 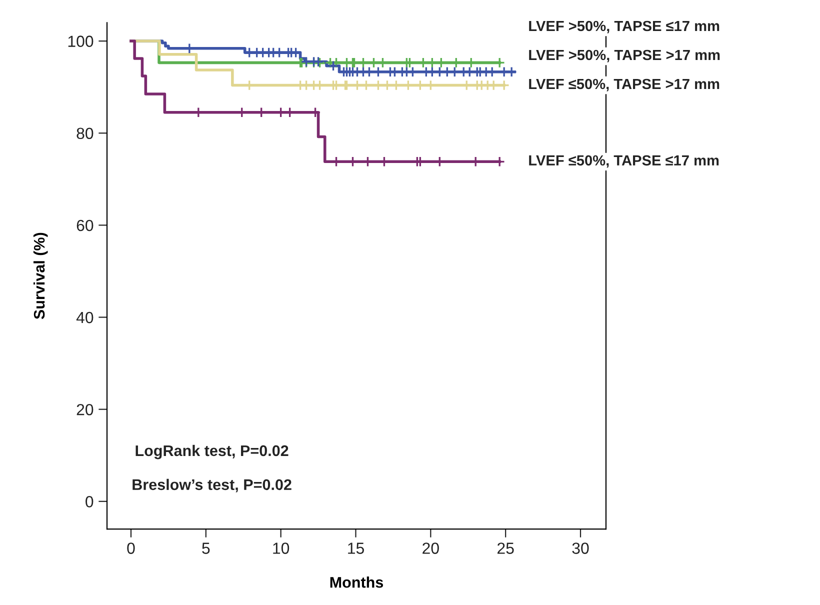 What do you see at coordinates (624, 85) in the screenshot?
I see `series-label: LVEF ≤50%, TAPSE >17 mm` at bounding box center [624, 85].